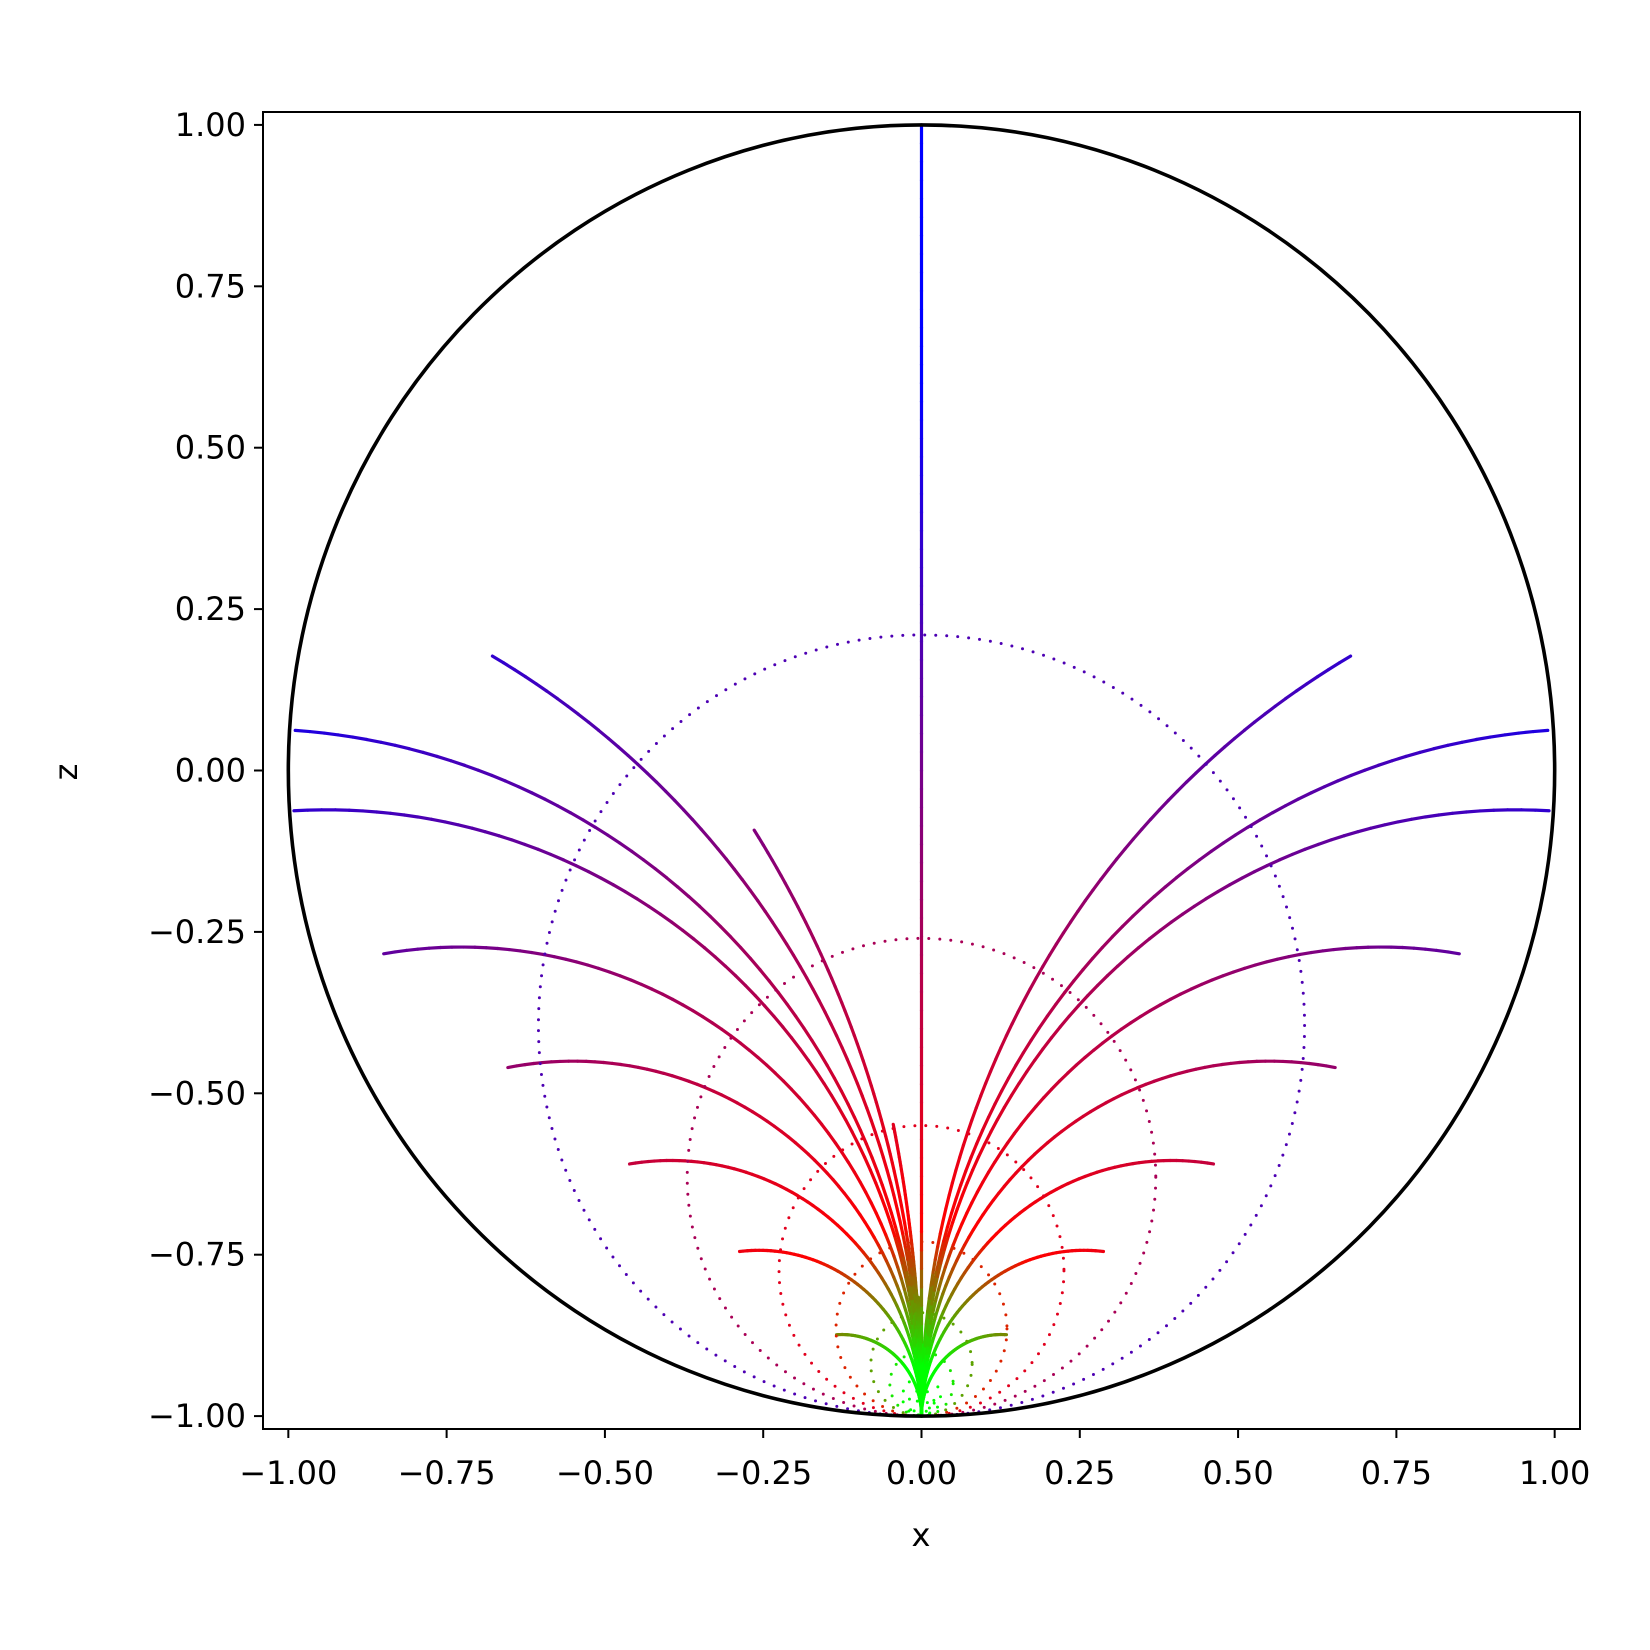  What do you see at coordinates (197, 1093) in the screenshot?
I see `y-tick-label: −0.50` at bounding box center [197, 1093].